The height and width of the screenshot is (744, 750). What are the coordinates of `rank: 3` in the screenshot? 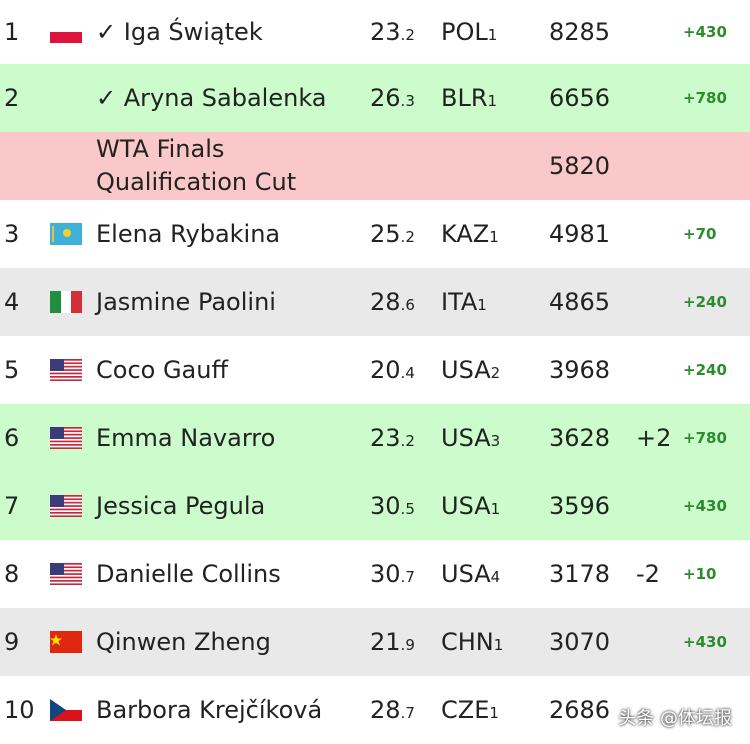 It's located at (12, 234).